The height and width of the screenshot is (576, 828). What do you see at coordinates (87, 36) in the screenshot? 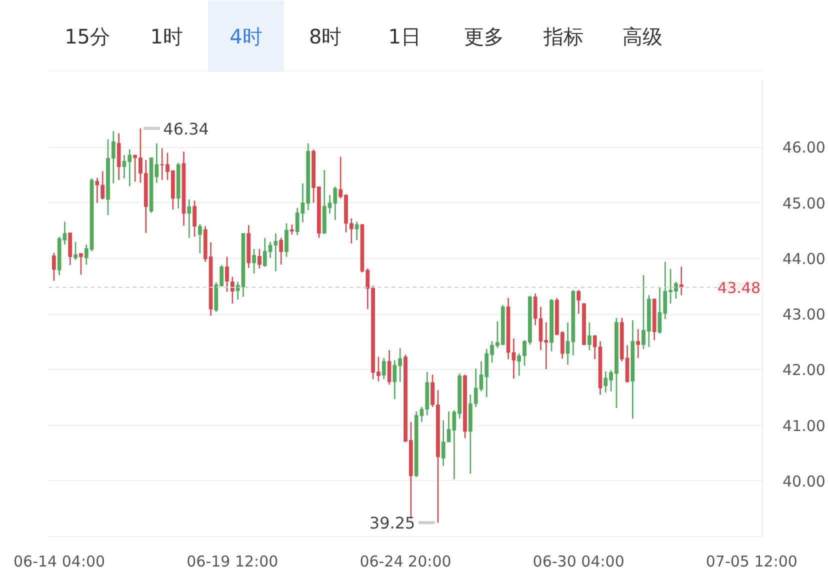
I see `text: 15分` at bounding box center [87, 36].